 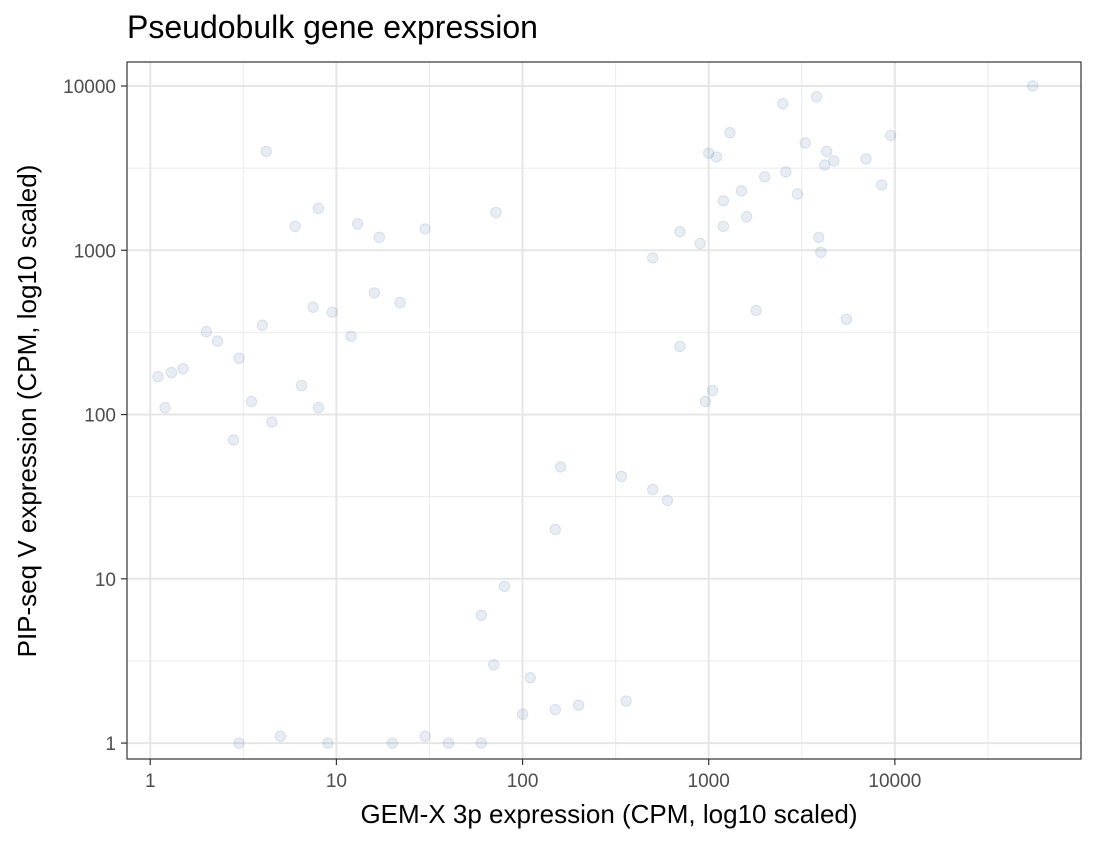 What do you see at coordinates (336, 781) in the screenshot?
I see `x-tick-label: 10` at bounding box center [336, 781].